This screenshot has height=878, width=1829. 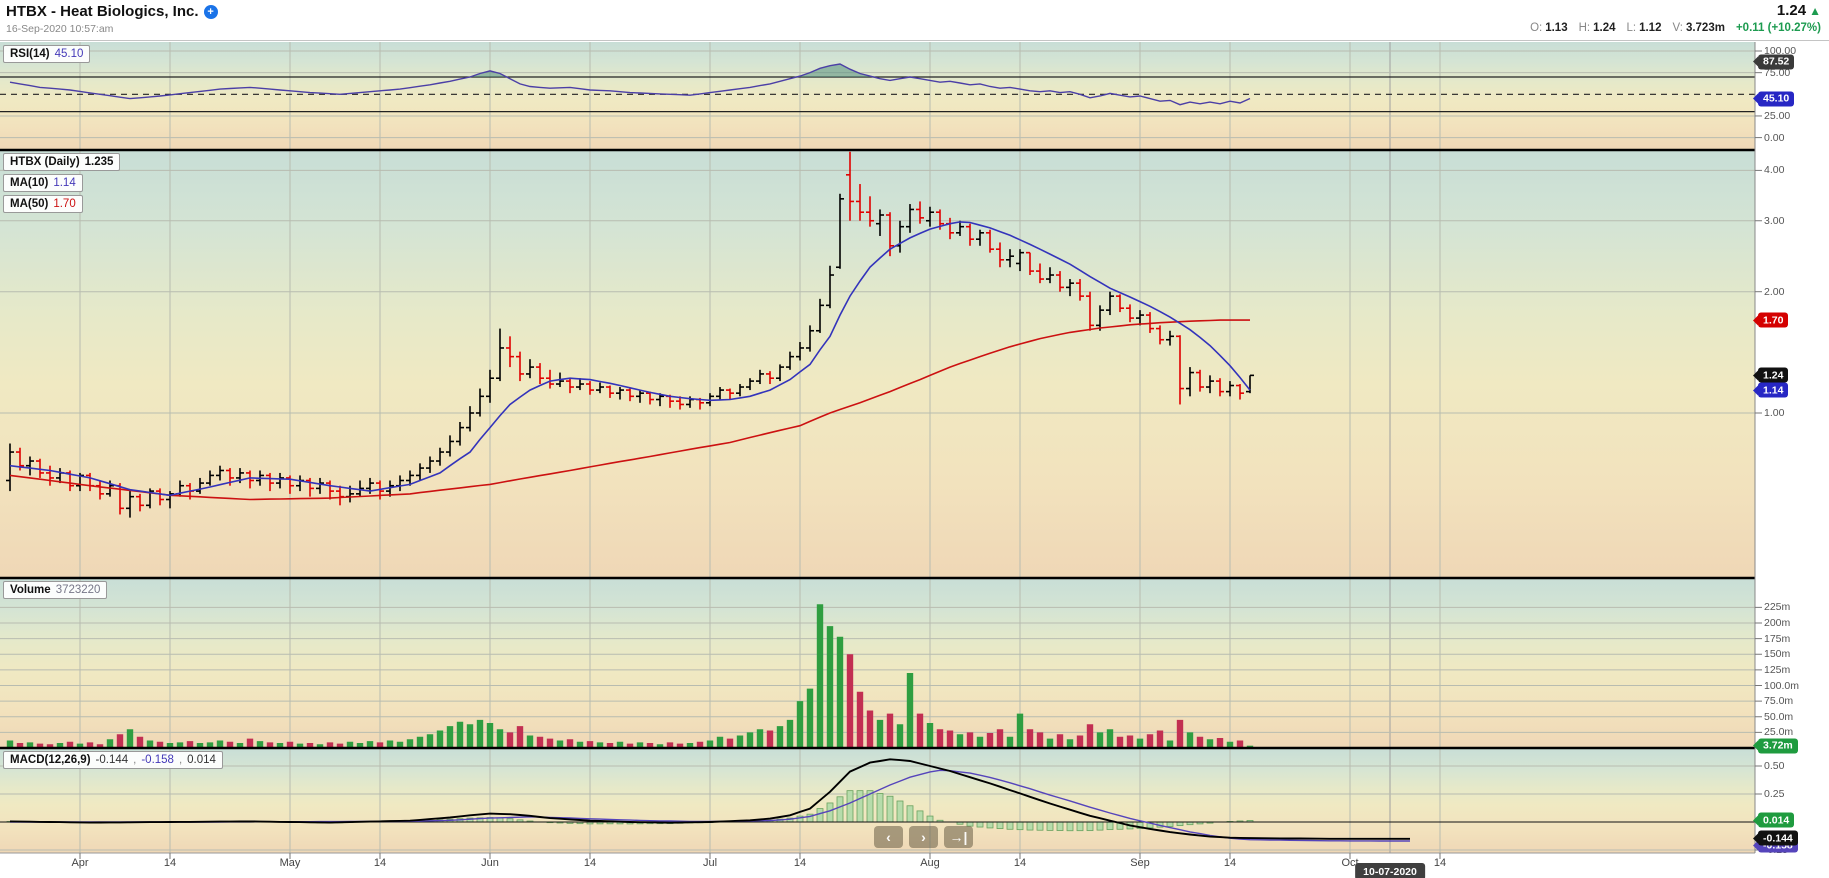 I want to click on rsi-label: RSI(14), so click(x=30, y=54).